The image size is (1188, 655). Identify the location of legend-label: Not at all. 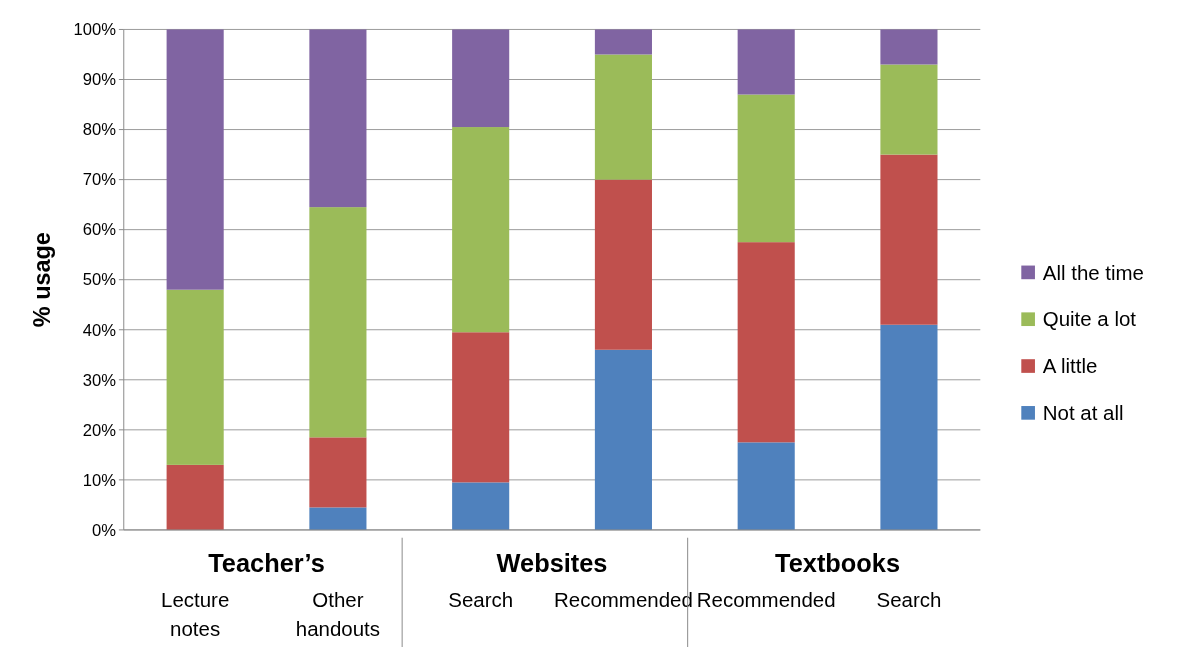
(1083, 413).